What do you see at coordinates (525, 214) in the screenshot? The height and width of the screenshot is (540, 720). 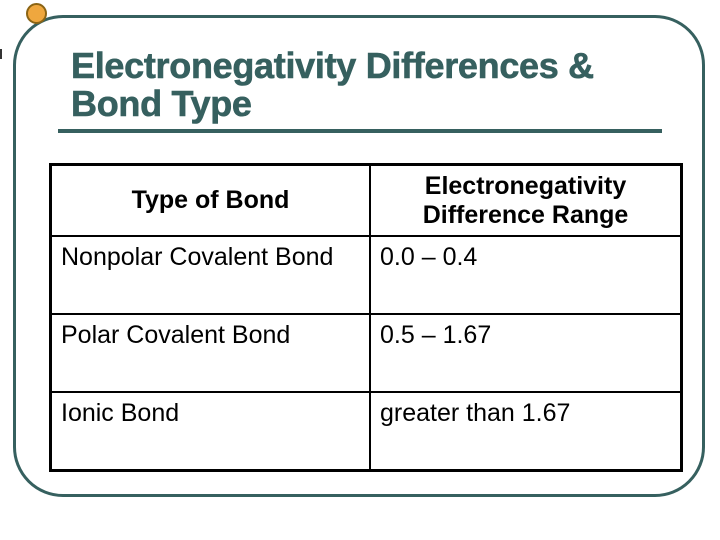 I see `header-range-line2: Difference Range` at bounding box center [525, 214].